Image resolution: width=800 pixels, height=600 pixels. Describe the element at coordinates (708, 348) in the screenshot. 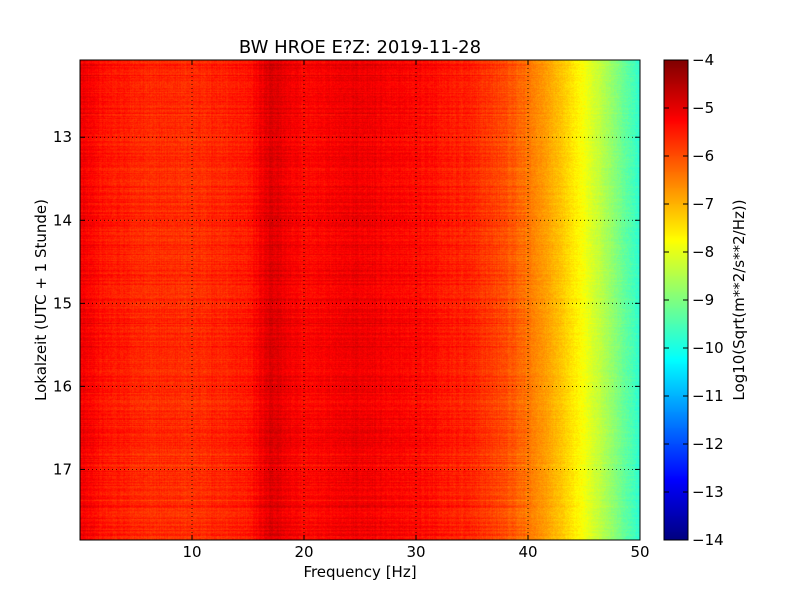

I see `colorbar-tick-label: −10` at that location.